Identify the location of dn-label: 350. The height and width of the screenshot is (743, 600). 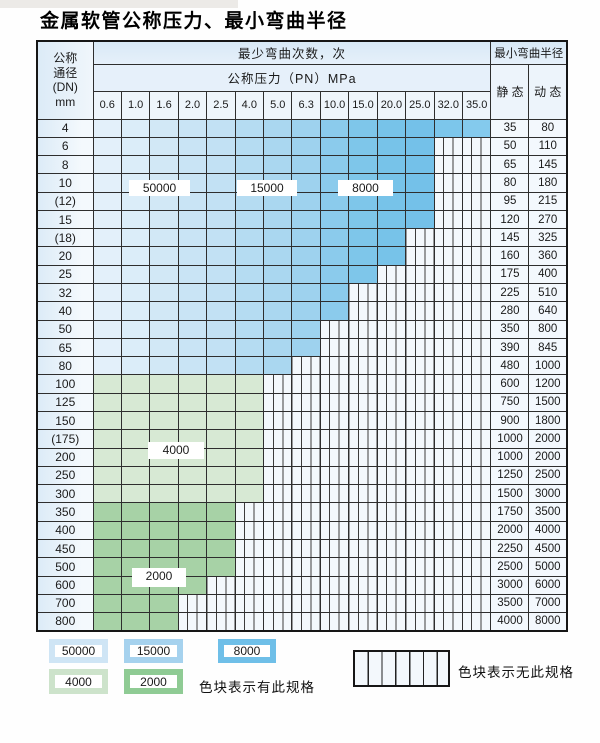
(65, 512).